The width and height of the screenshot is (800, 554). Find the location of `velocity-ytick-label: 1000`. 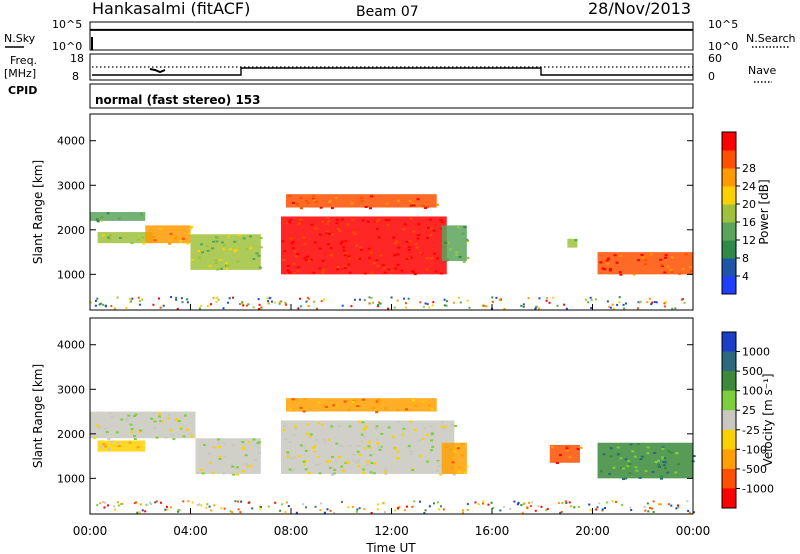

velocity-ytick-label: 1000 is located at coordinates (71, 478).